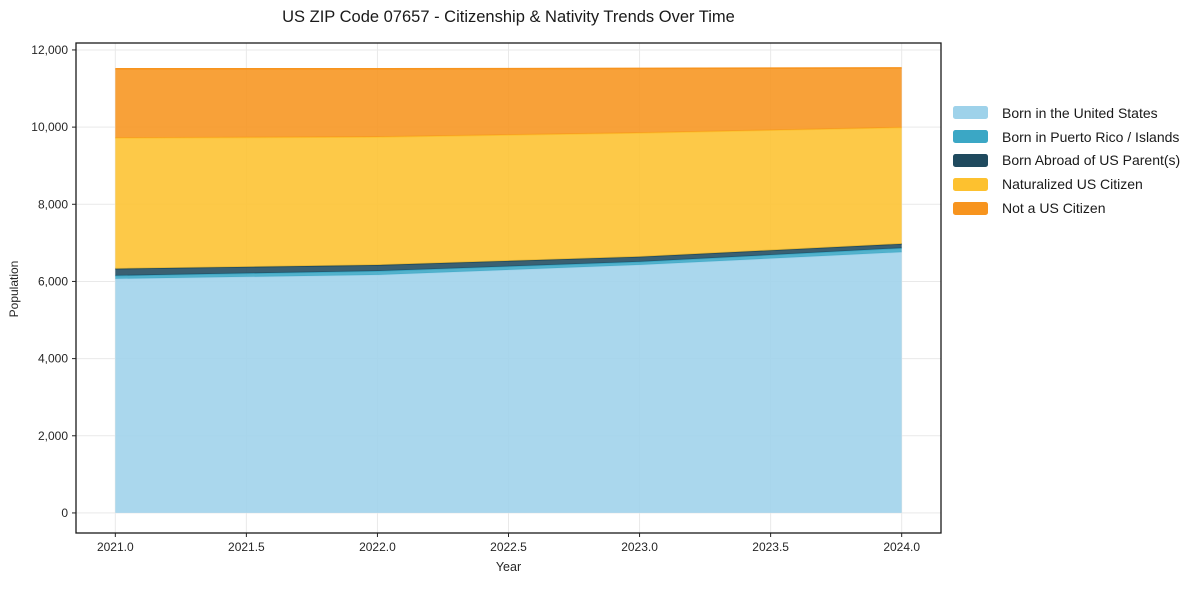 The image size is (1189, 590). I want to click on legend-item: Born in the United States, so click(1066, 113).